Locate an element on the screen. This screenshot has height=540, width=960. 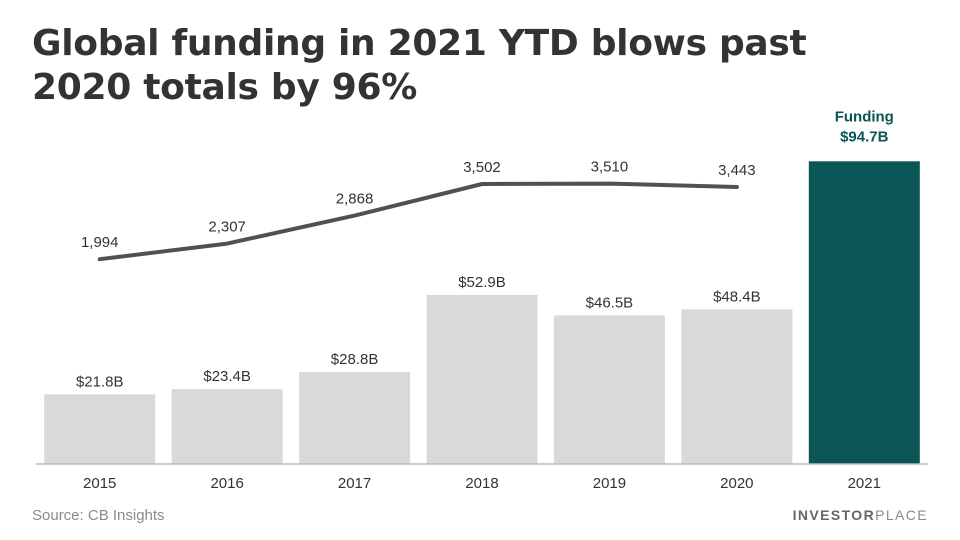
bar-value-label-2021: $94.7B is located at coordinates (864, 136).